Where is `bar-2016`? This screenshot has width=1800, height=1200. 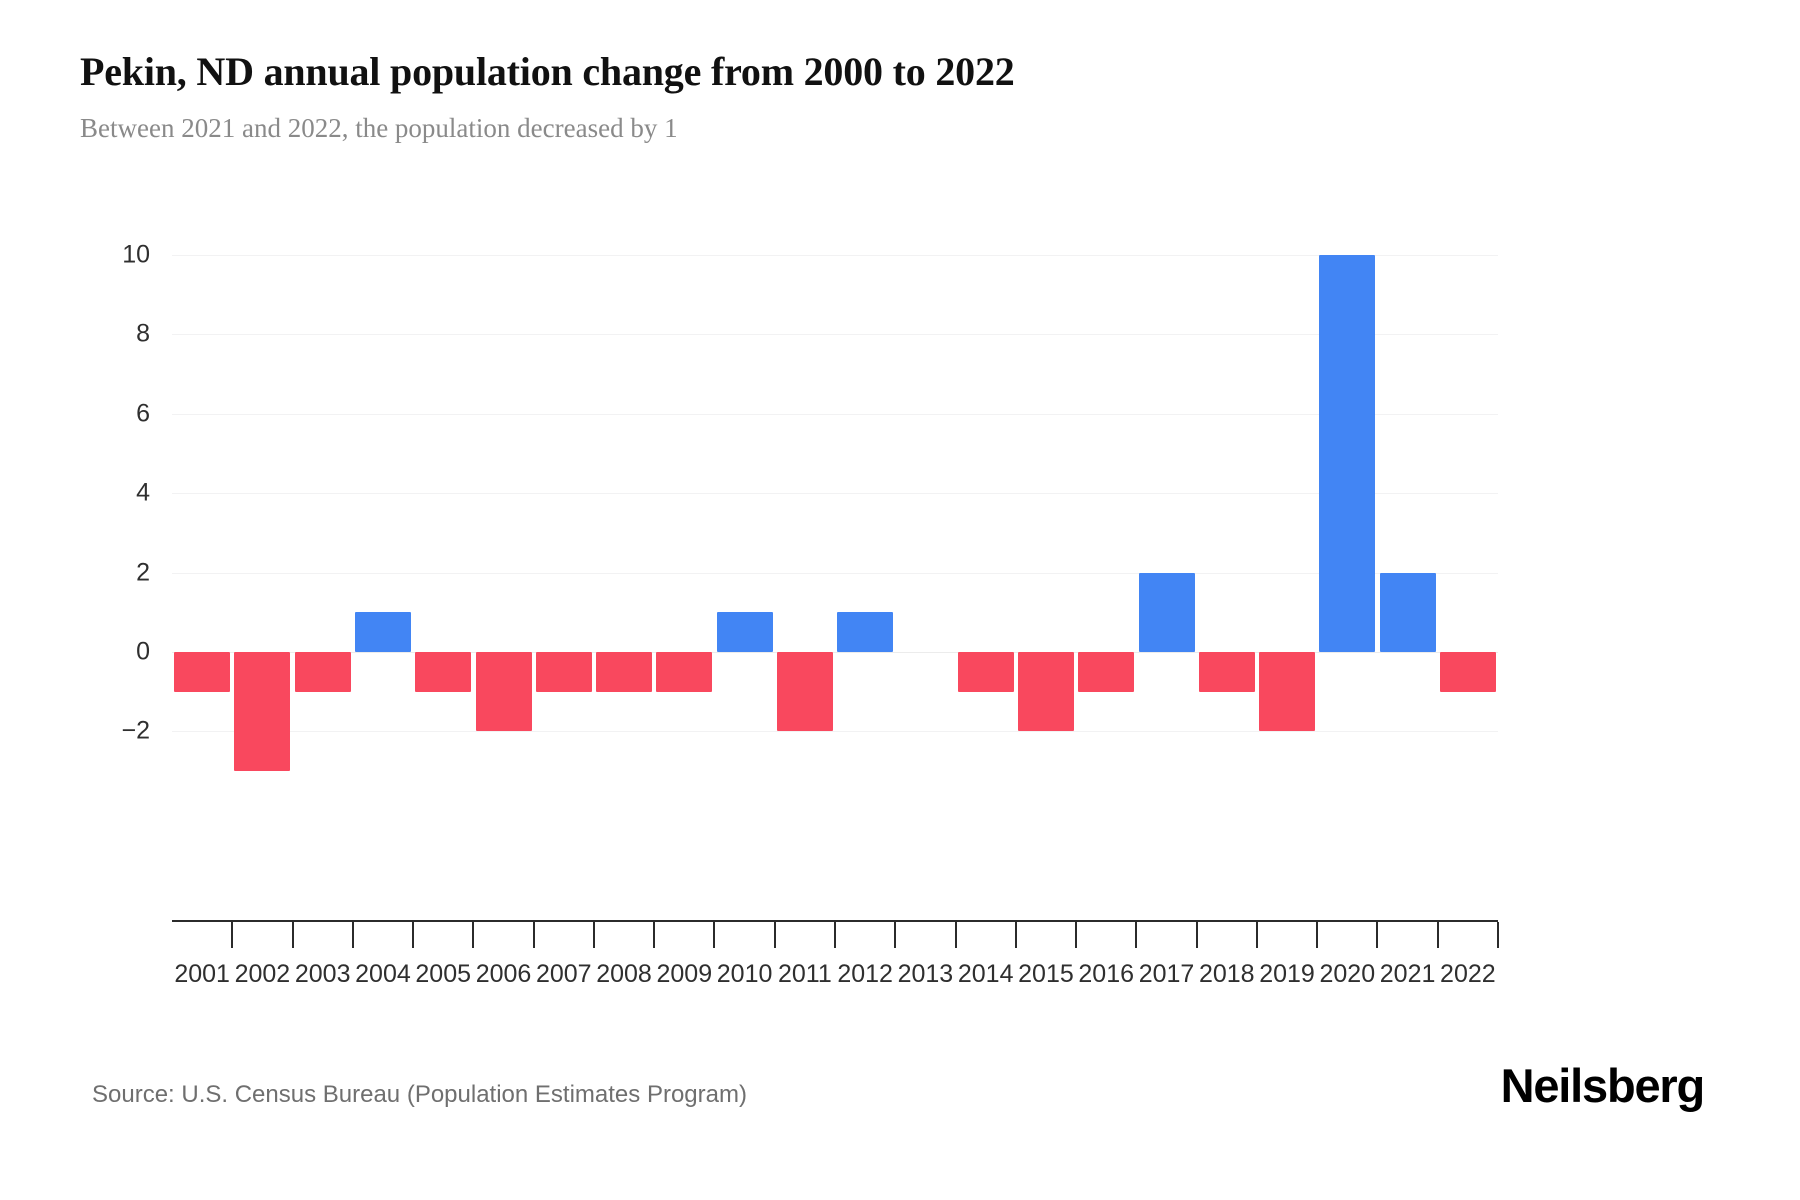 bar-2016 is located at coordinates (1106, 671).